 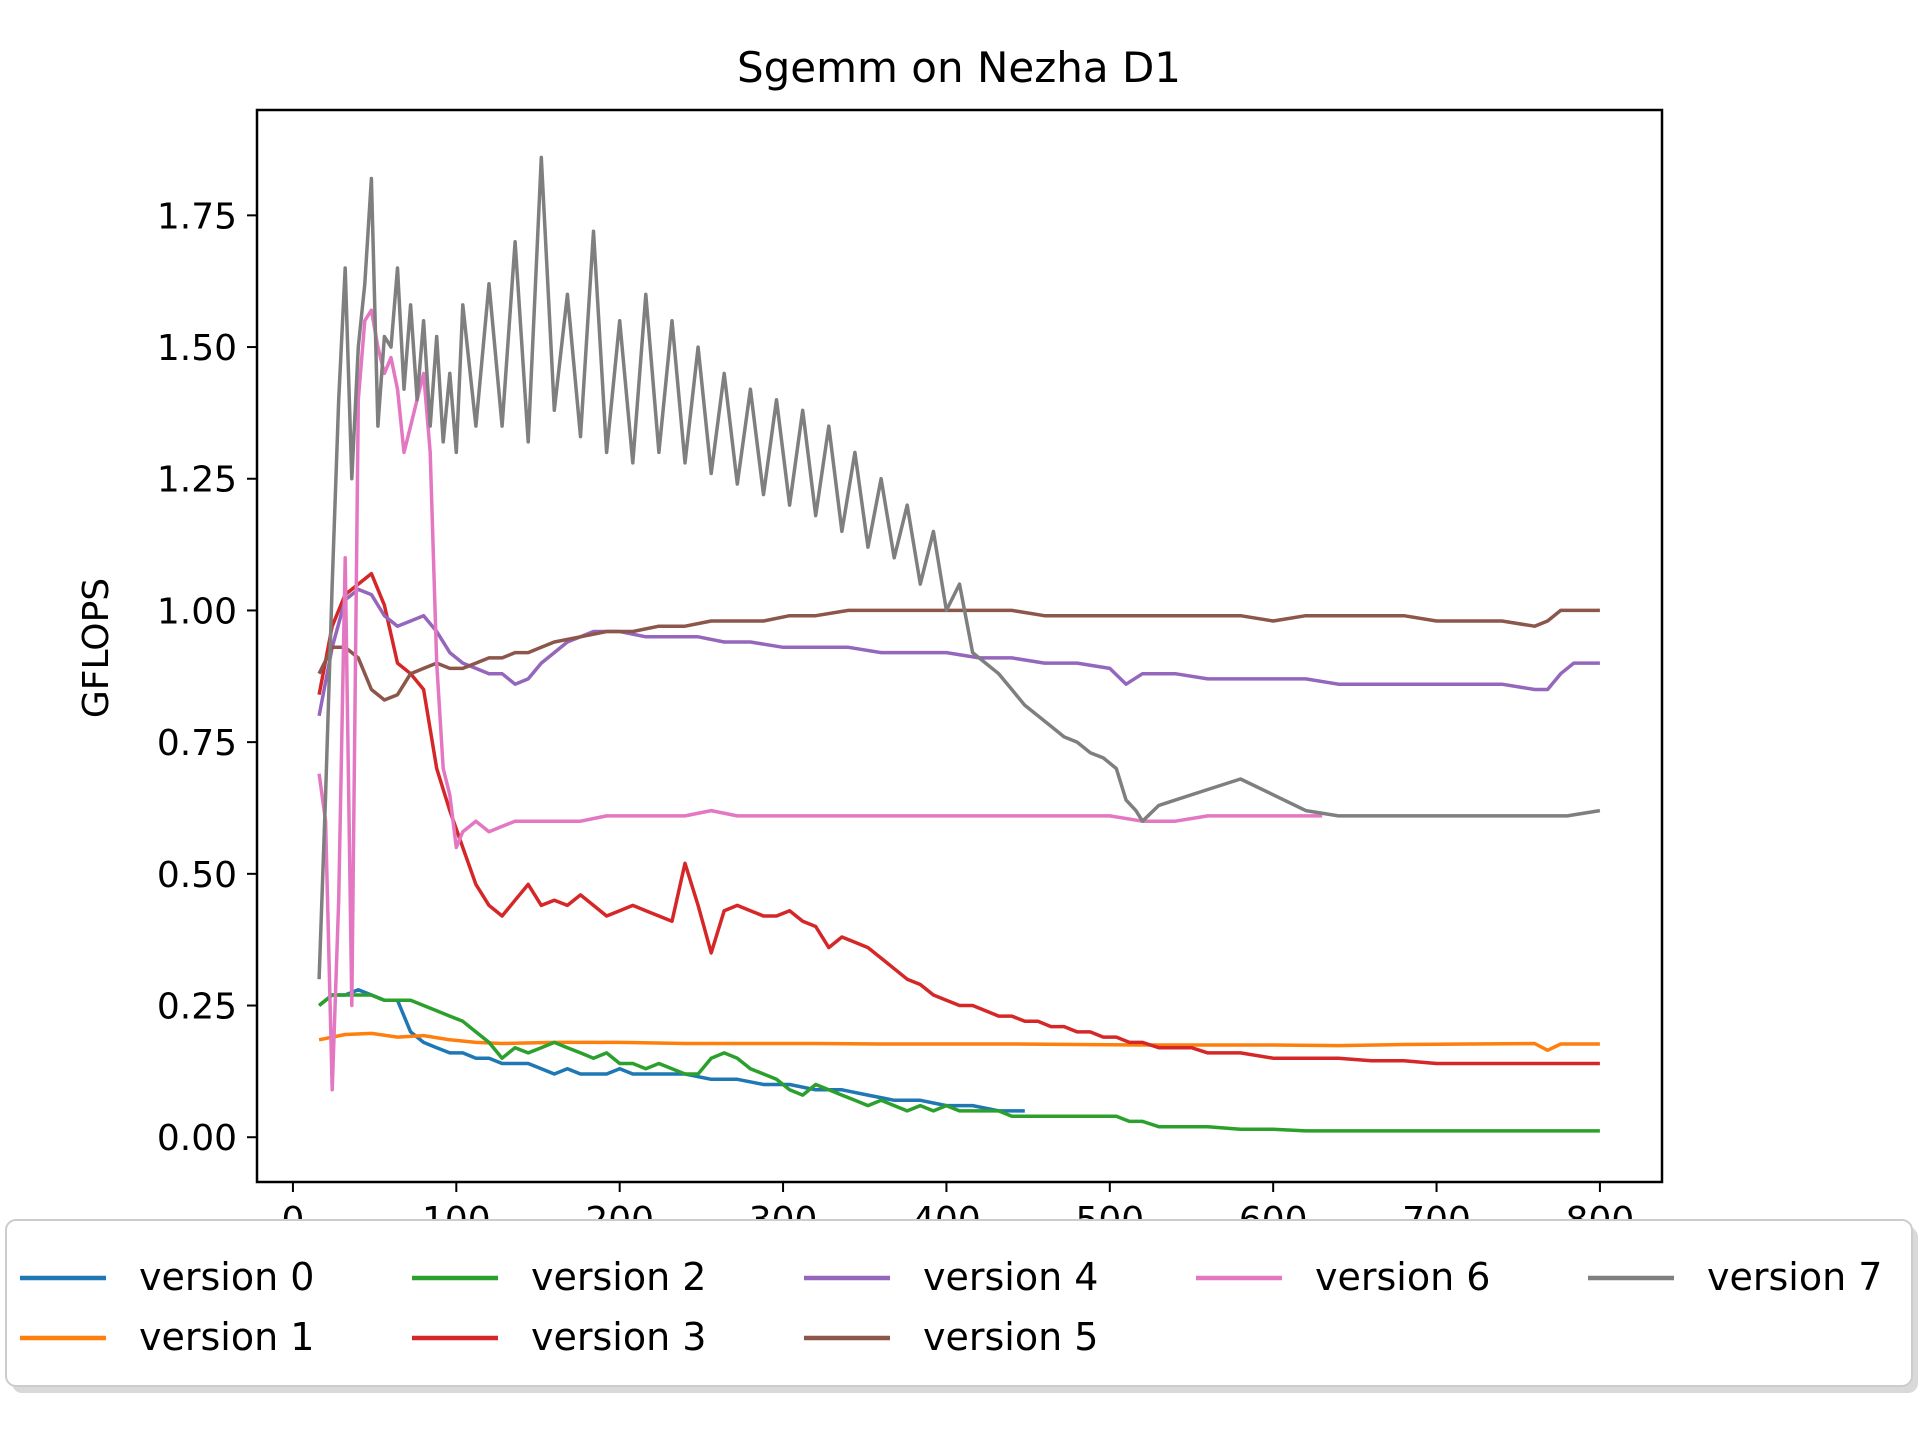 I want to click on legend-label: version 6, so click(x=1402, y=1277).